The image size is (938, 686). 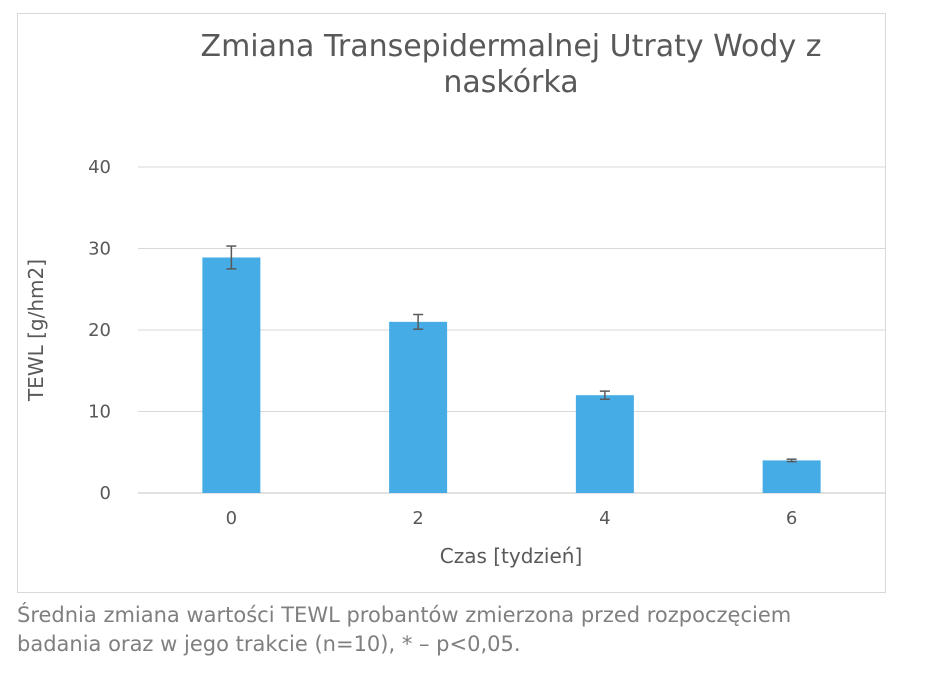 What do you see at coordinates (511, 46) in the screenshot?
I see `chart-title-line-1: Zmiana Transepidermalnej Utraty Wody z` at bounding box center [511, 46].